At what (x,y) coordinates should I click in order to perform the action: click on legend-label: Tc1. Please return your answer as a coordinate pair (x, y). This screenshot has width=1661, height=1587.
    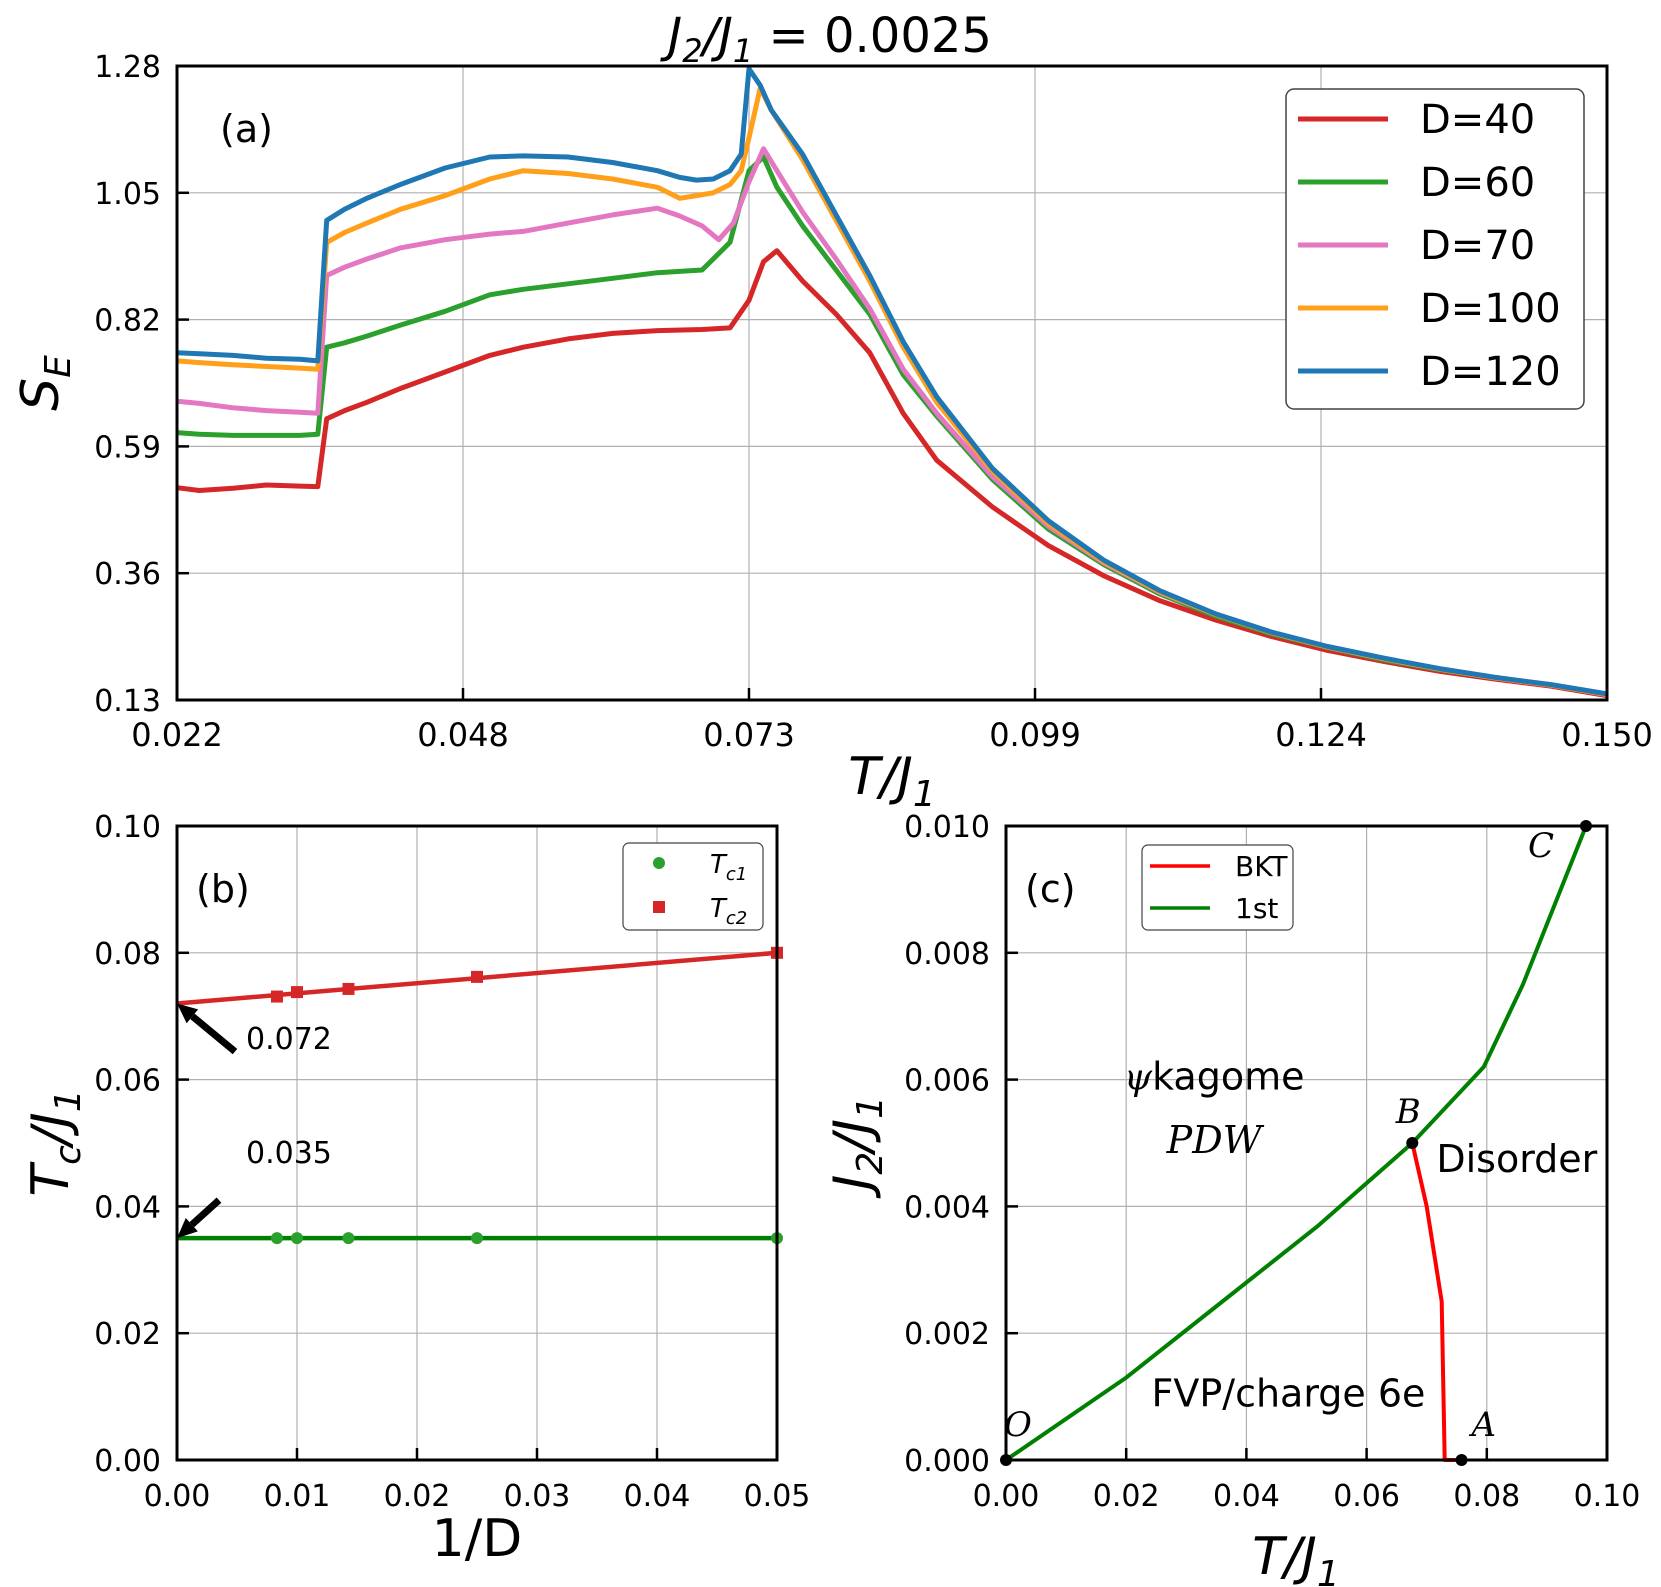
    Looking at the image, I should click on (728, 867).